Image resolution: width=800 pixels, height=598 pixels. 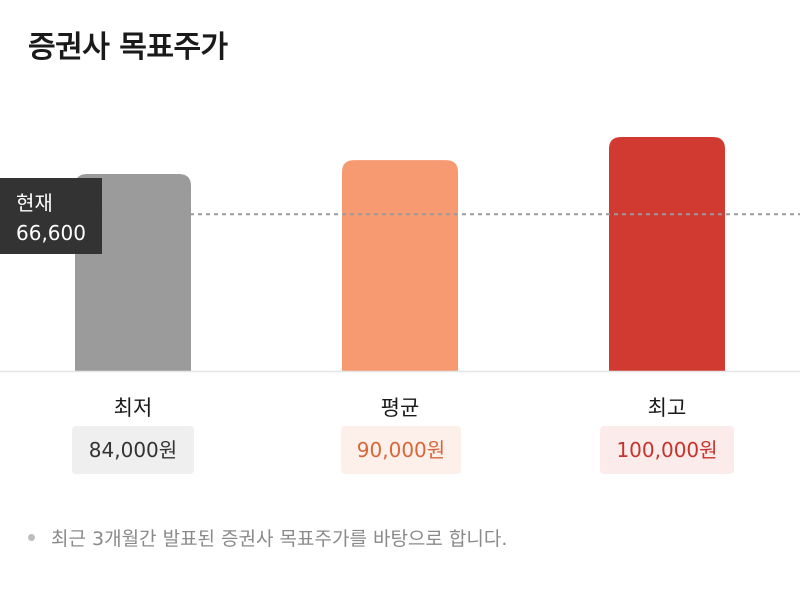 I want to click on current-price-value: 66,600, so click(x=51, y=233).